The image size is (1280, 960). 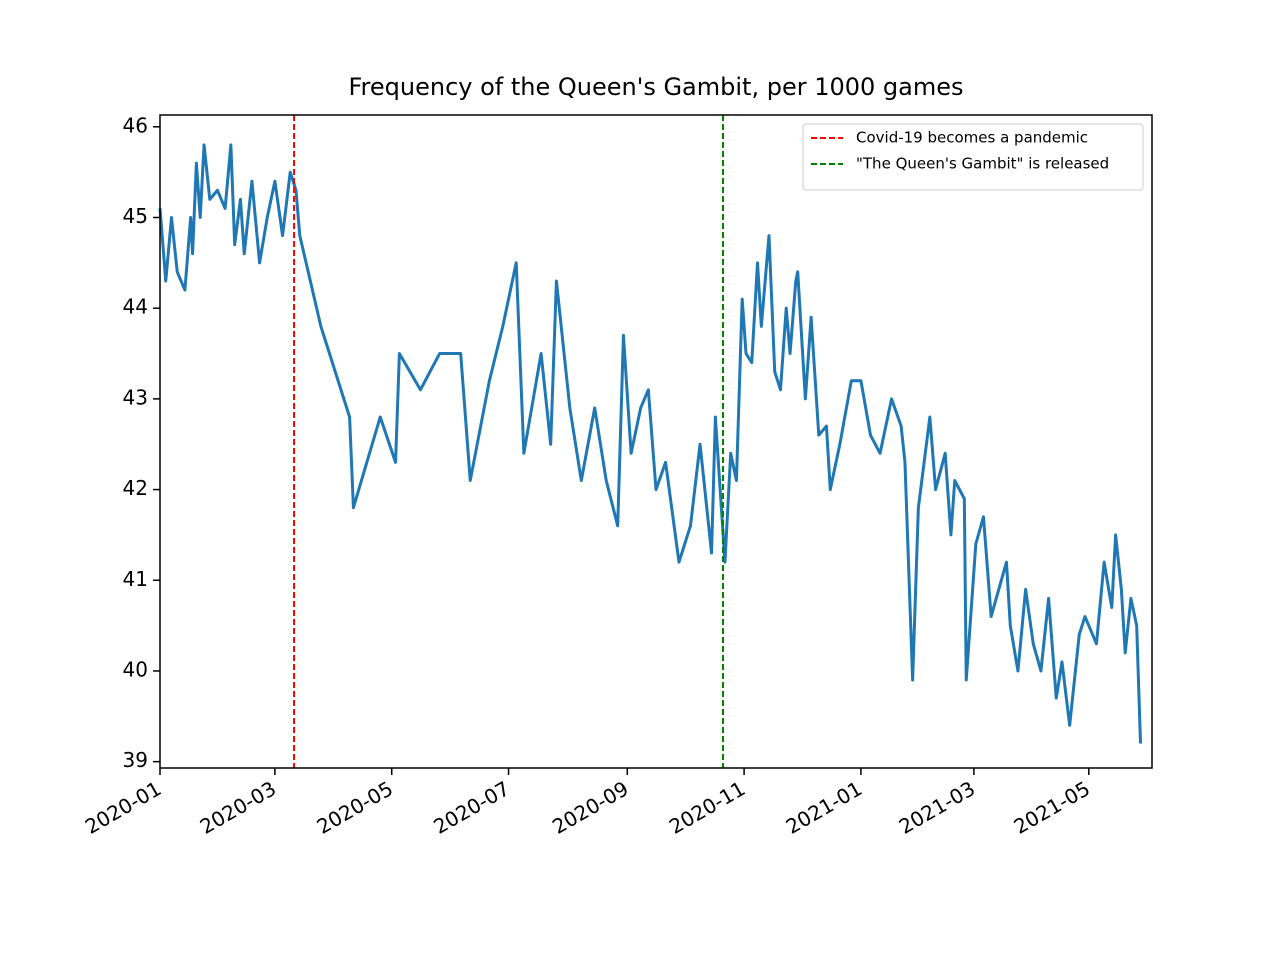 I want to click on y-tick-label: 39, so click(x=135, y=760).